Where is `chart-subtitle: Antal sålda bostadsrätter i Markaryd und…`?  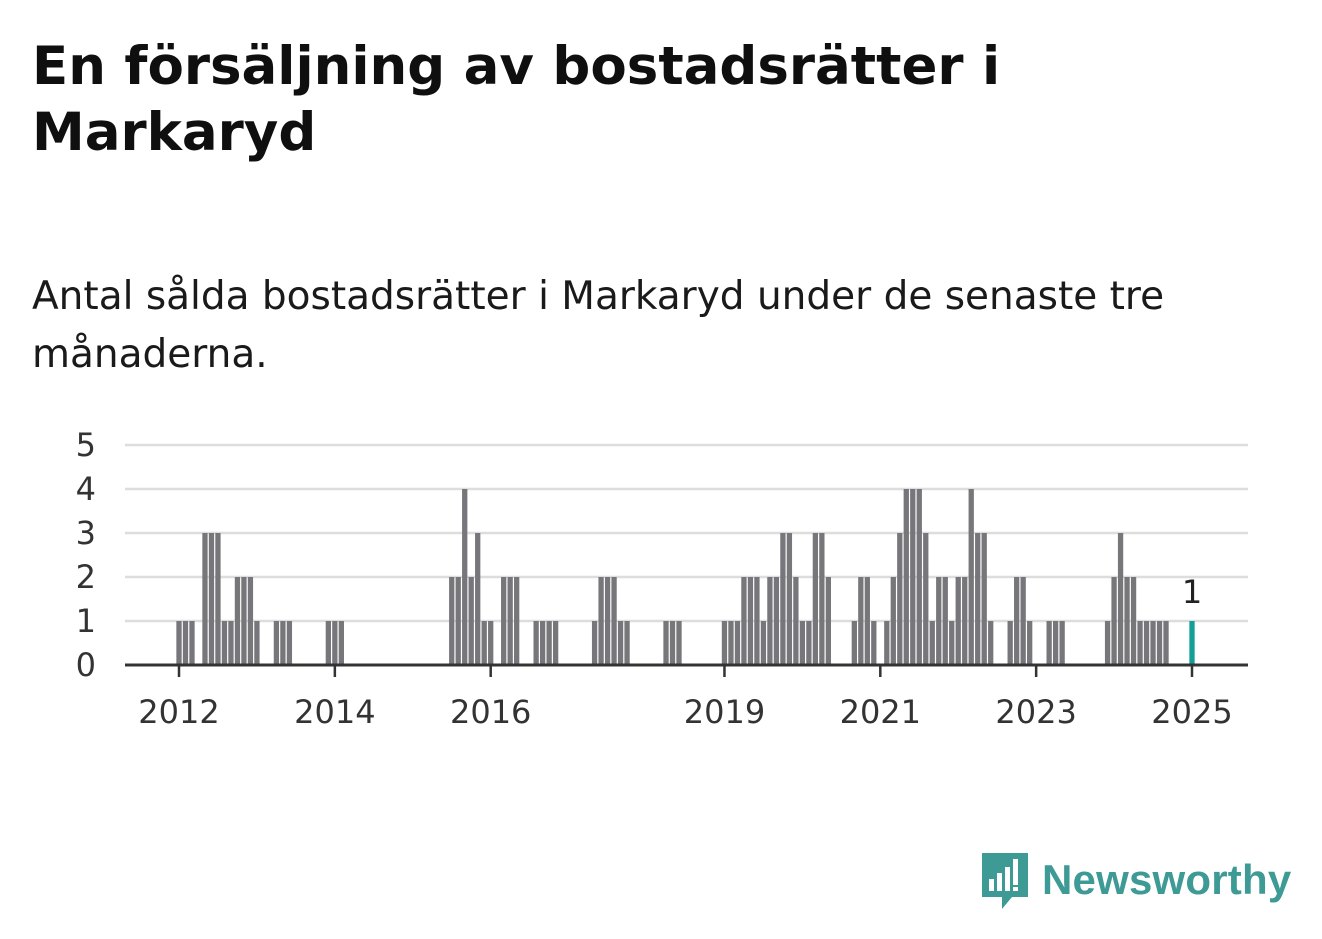 chart-subtitle: Antal sålda bostadsrätter i Markaryd und… is located at coordinates (598, 325).